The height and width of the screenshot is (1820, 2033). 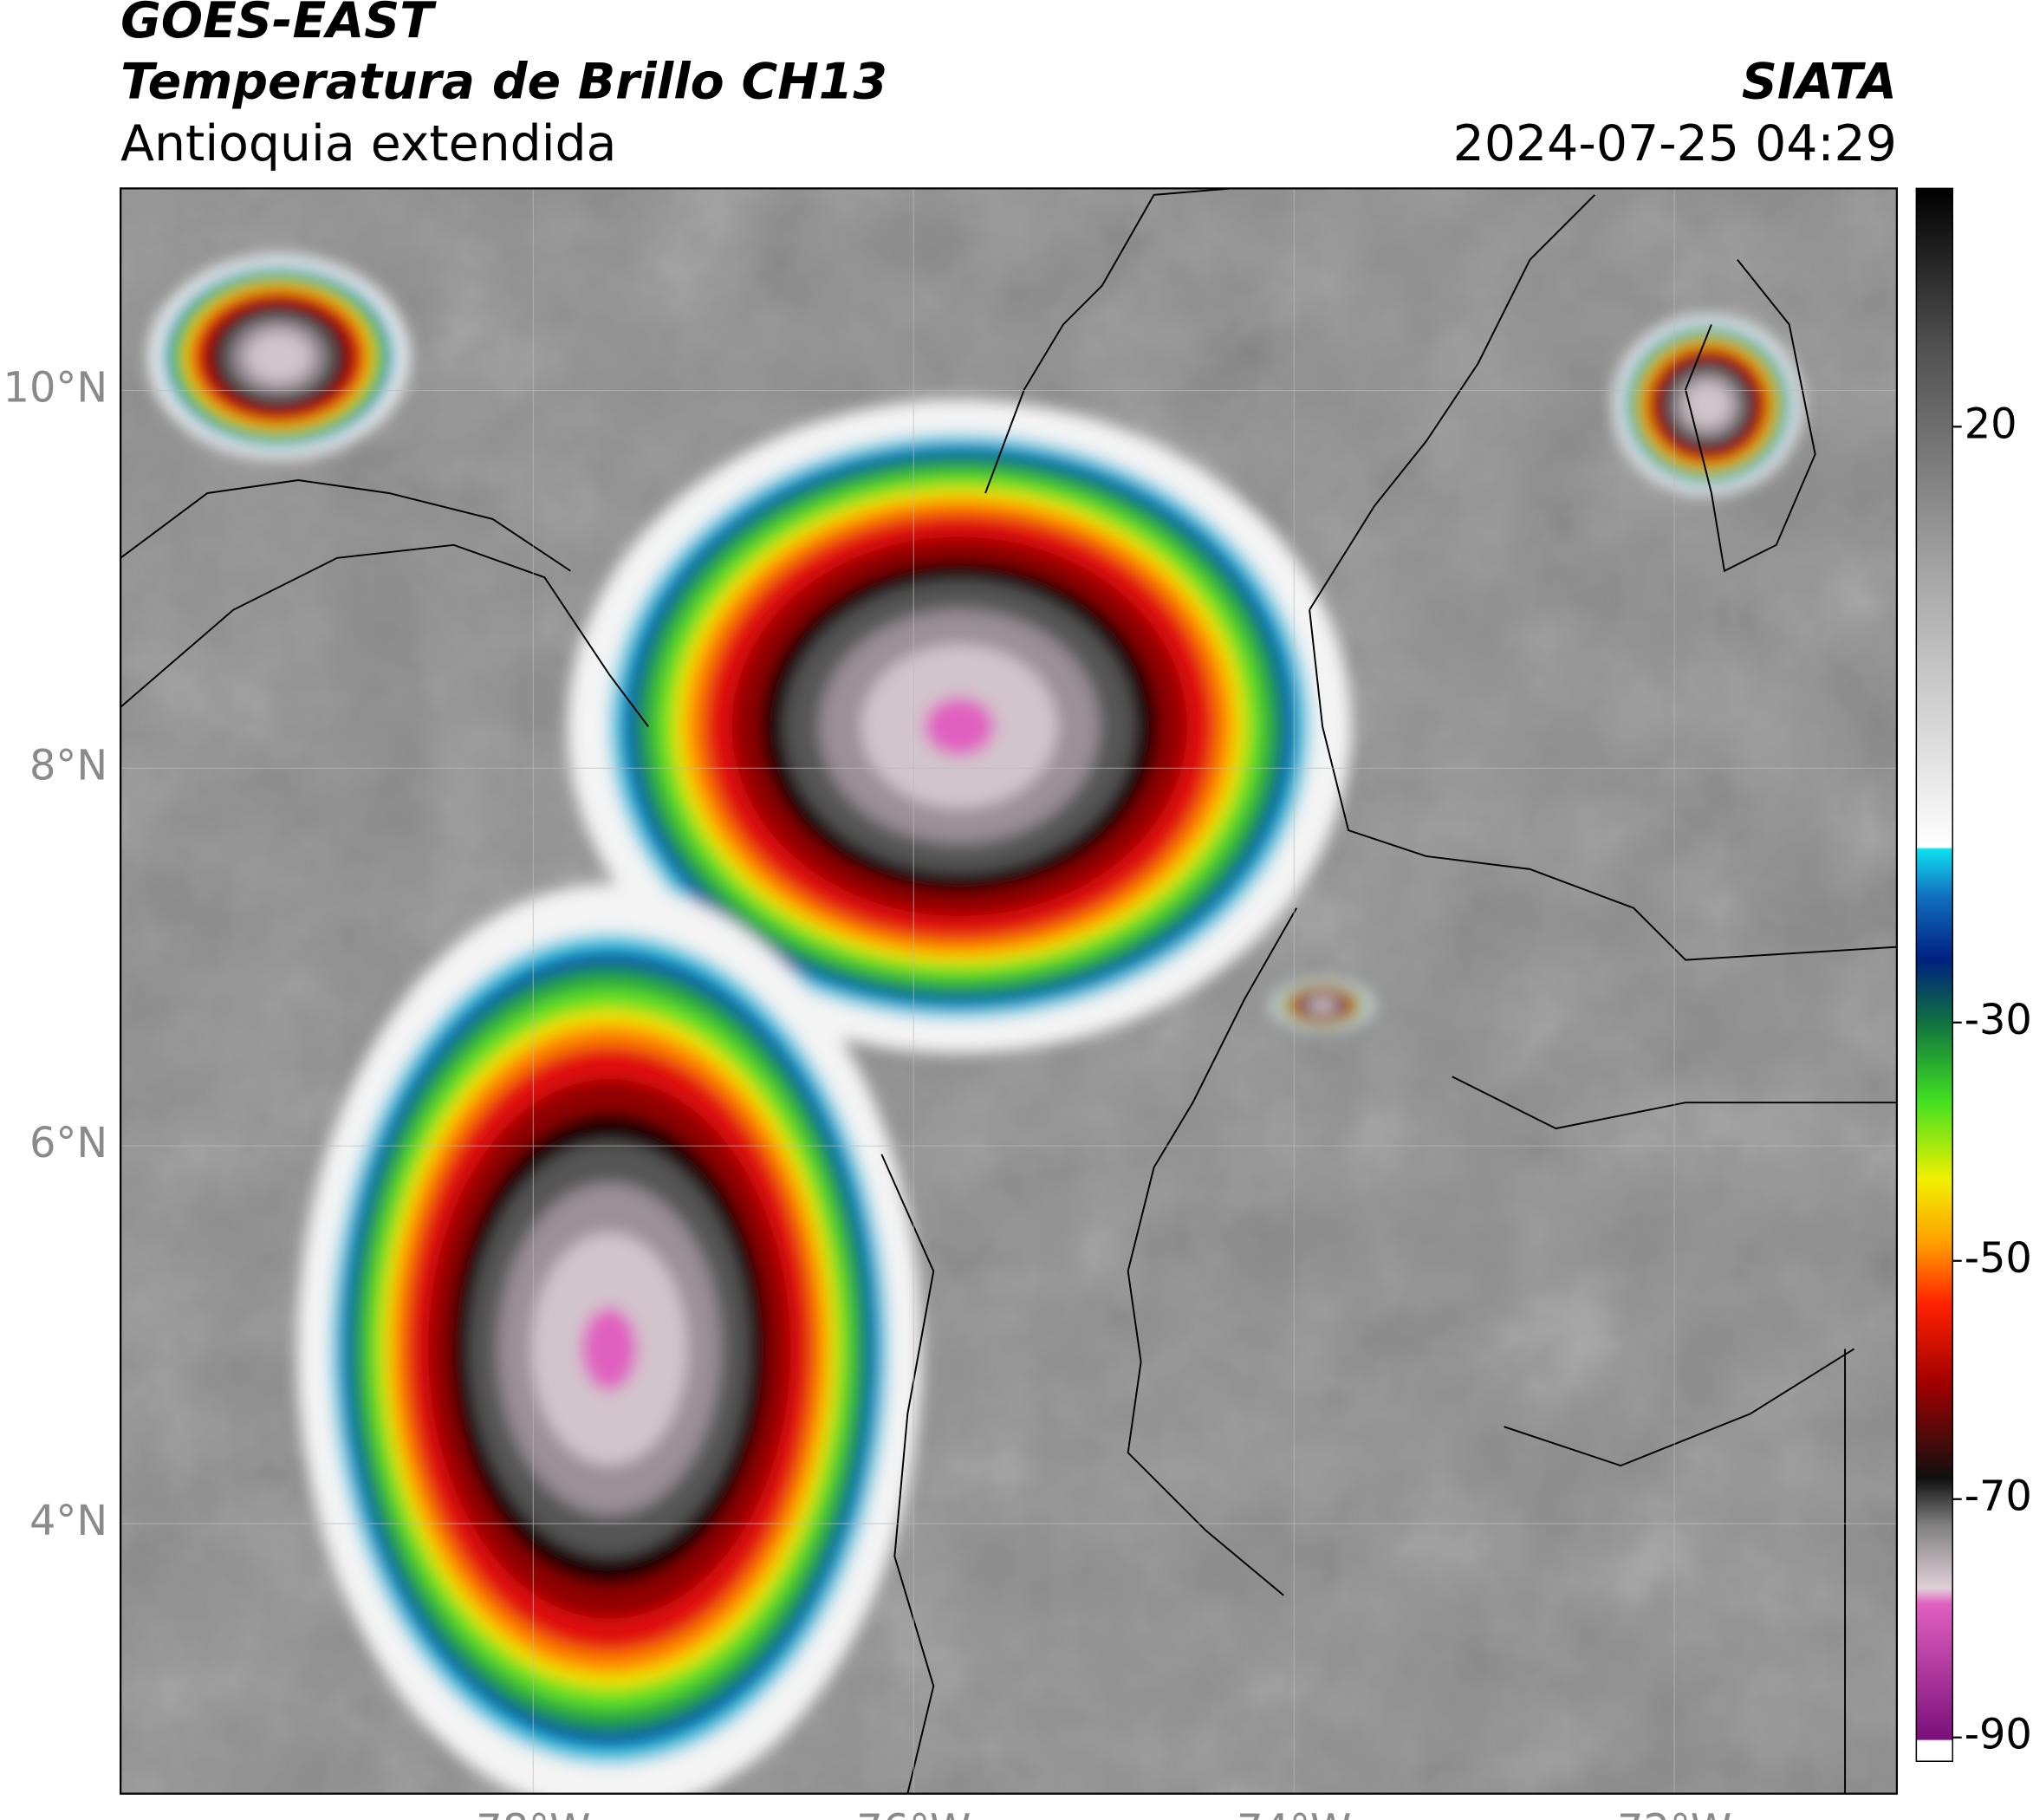 I want to click on source: SIATA, so click(x=1819, y=81).